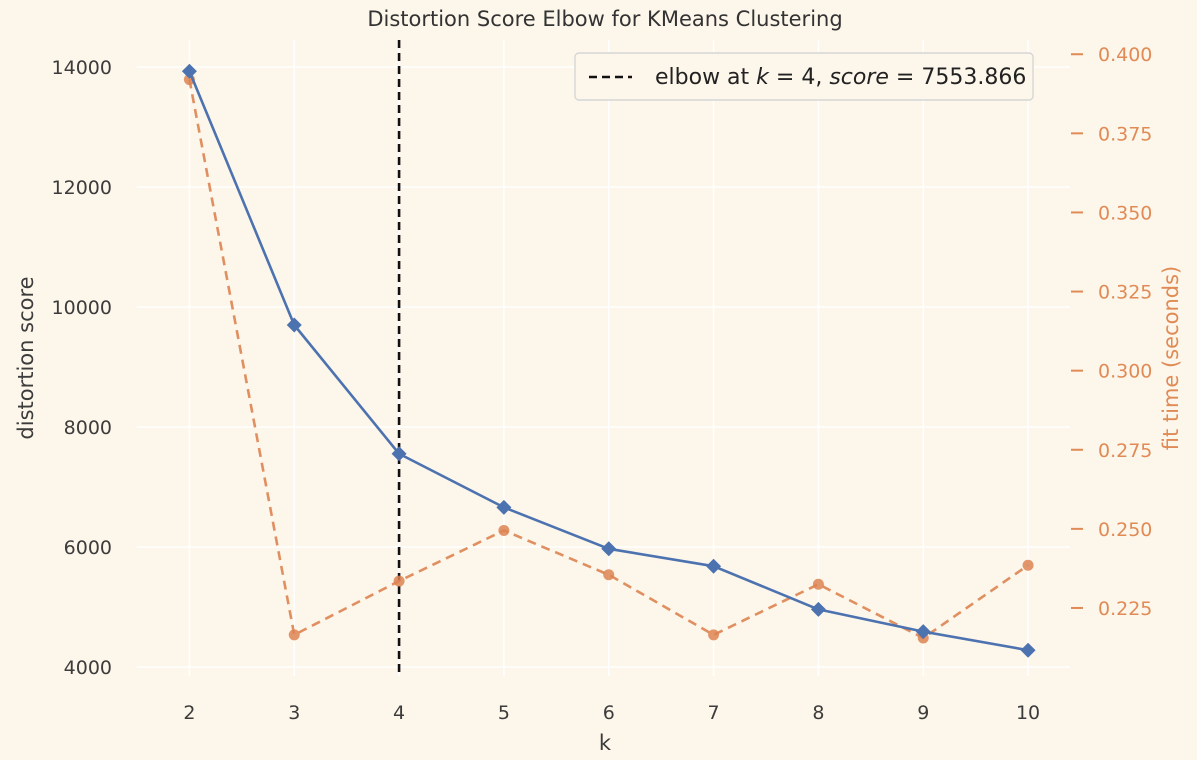 The height and width of the screenshot is (760, 1197). I want to click on y2-tick-label: 0.375, so click(1125, 134).